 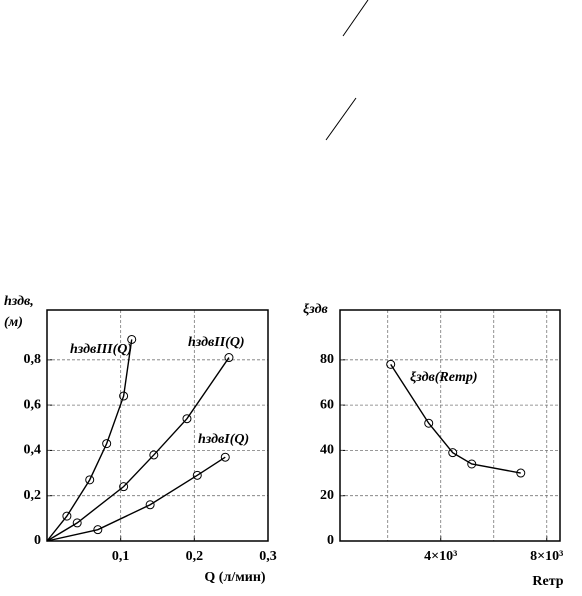 What do you see at coordinates (33, 495) in the screenshot?
I see `y-tick-label: 0,2` at bounding box center [33, 495].